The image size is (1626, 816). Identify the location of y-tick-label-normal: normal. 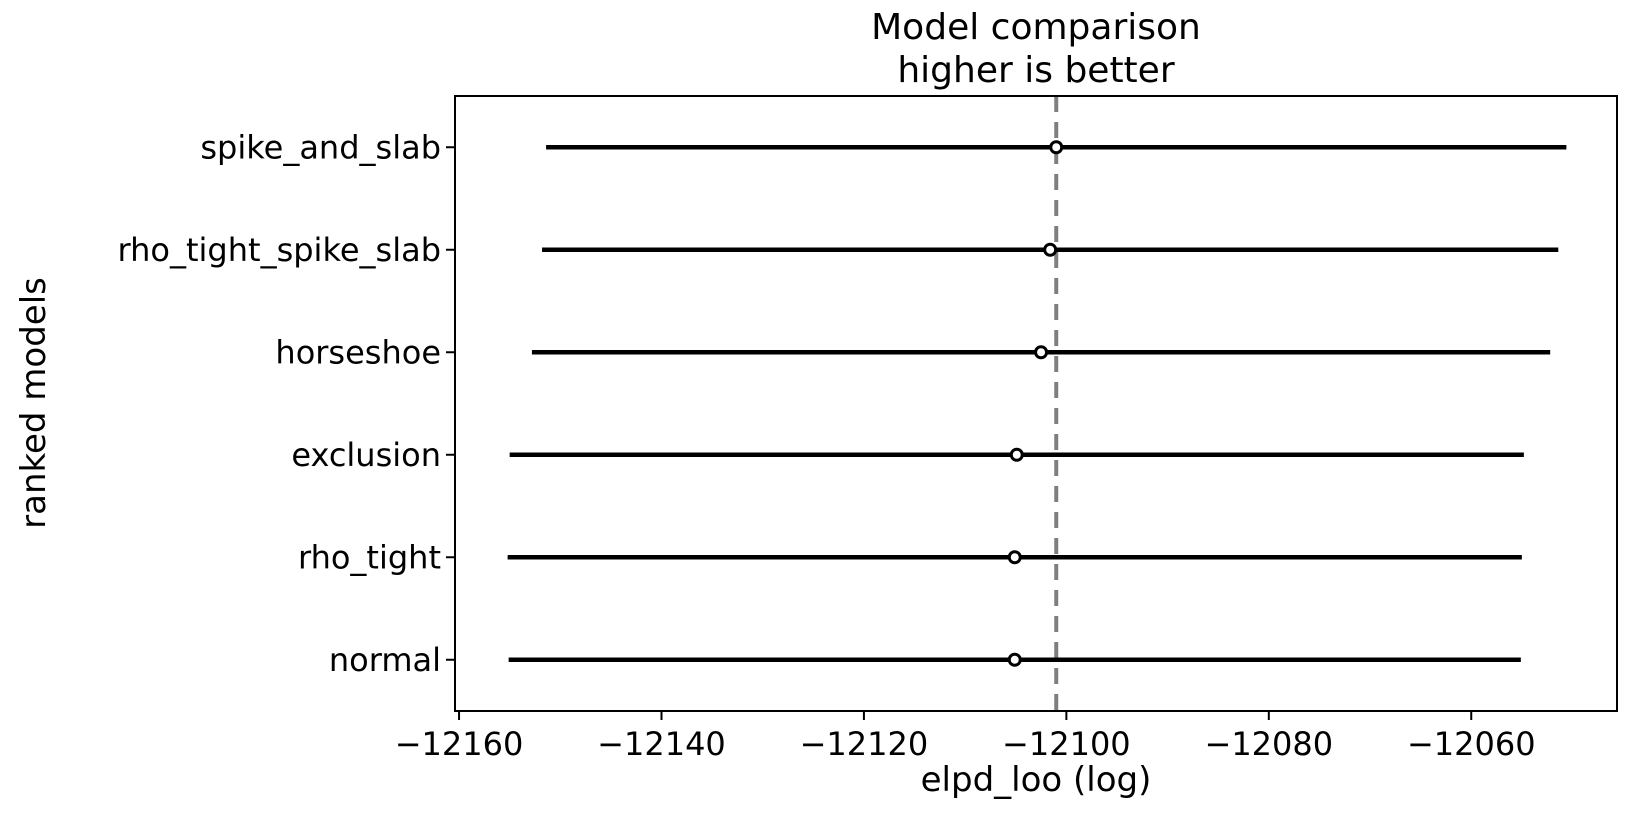
(385, 660).